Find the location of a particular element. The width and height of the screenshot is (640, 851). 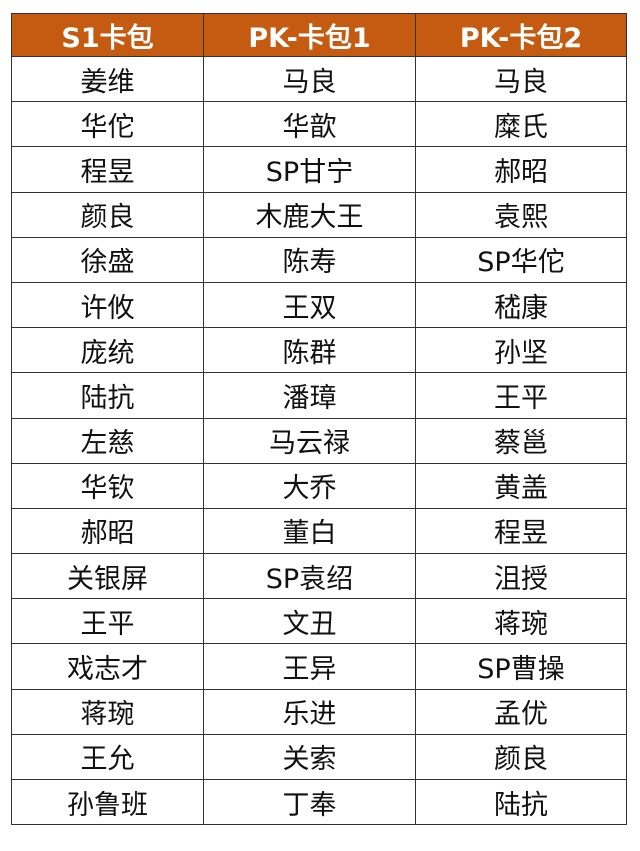

table-cell: 嵇康 is located at coordinates (521, 305).